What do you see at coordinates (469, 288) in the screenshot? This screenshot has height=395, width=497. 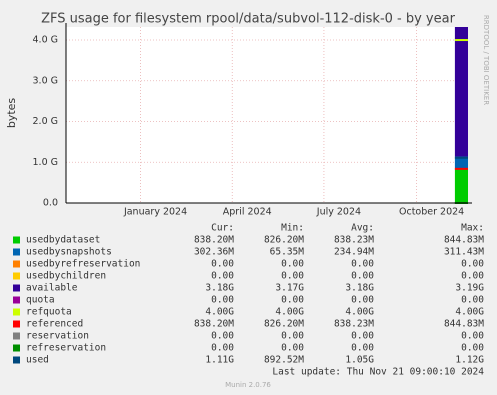 I see `table-cell: 3.19G` at bounding box center [469, 288].